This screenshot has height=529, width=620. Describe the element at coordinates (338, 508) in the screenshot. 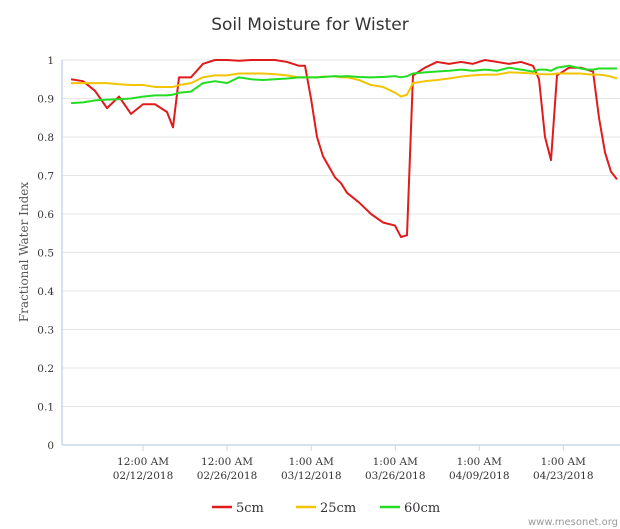

I see `legend-label: 25cm` at that location.